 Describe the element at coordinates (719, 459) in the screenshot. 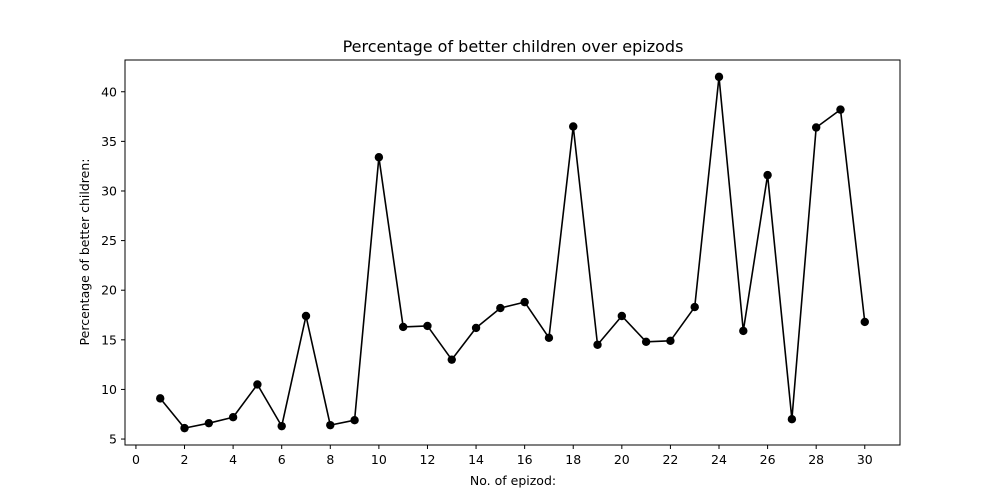

I see `x-tick-label: 24` at that location.